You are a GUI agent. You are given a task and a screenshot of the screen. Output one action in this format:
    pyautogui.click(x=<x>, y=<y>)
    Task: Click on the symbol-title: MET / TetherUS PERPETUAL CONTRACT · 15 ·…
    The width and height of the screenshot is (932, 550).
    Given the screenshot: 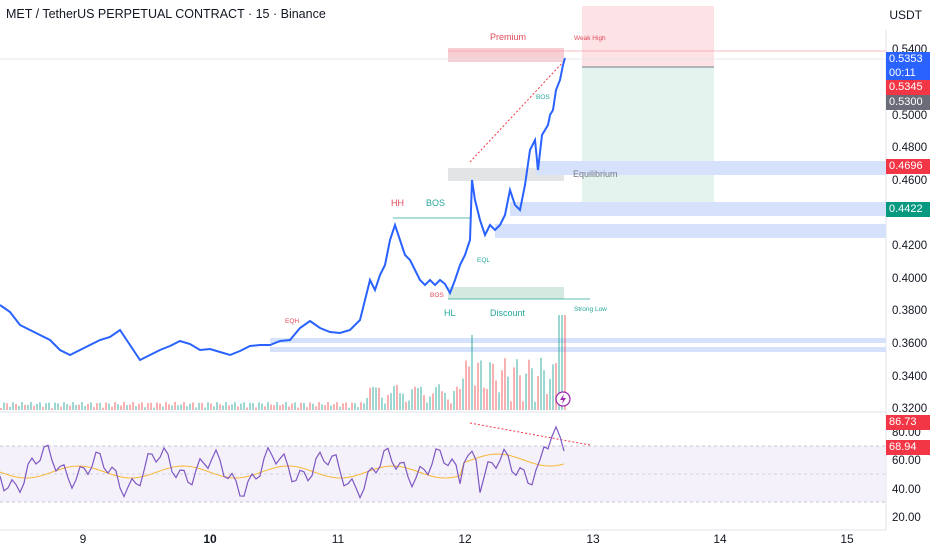 What is the action you would take?
    pyautogui.click(x=166, y=14)
    